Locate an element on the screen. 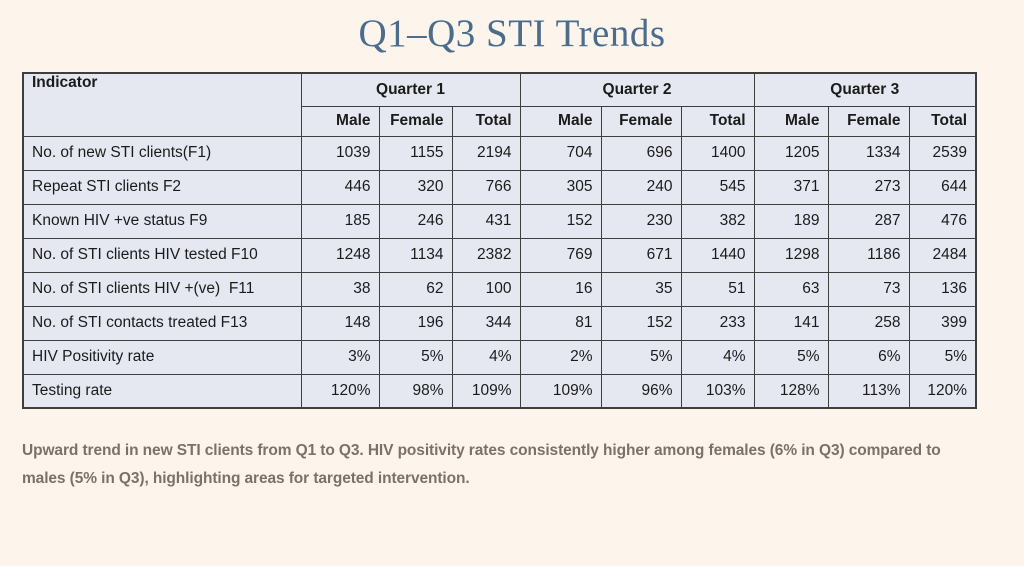 The height and width of the screenshot is (566, 1024). indicator-cell: Testing rate is located at coordinates (162, 391).